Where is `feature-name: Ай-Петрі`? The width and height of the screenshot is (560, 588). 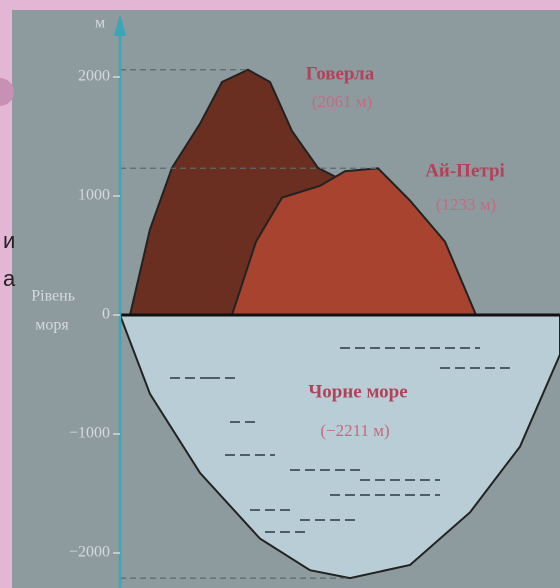 feature-name: Ай-Петрі is located at coordinates (465, 170).